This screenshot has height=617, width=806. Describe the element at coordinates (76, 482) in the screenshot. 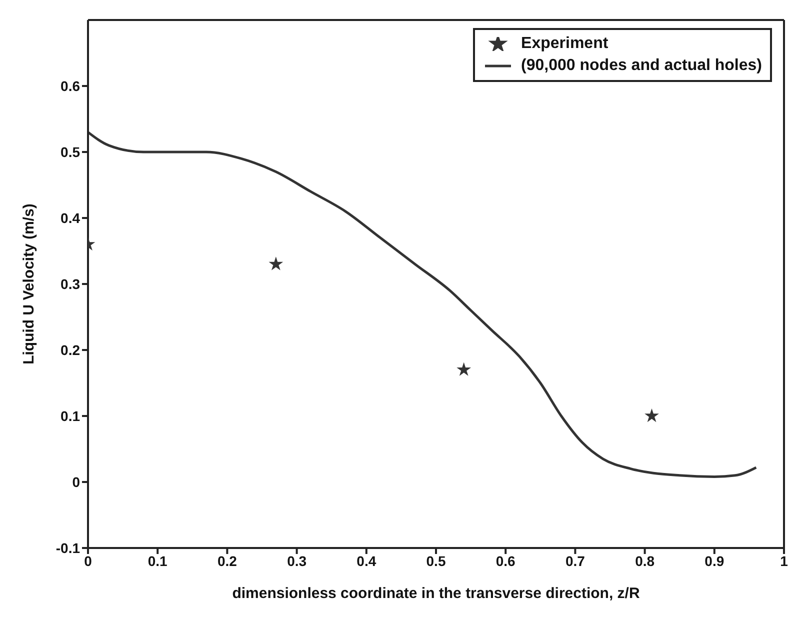

I see `y-tick-label: 0` at that location.